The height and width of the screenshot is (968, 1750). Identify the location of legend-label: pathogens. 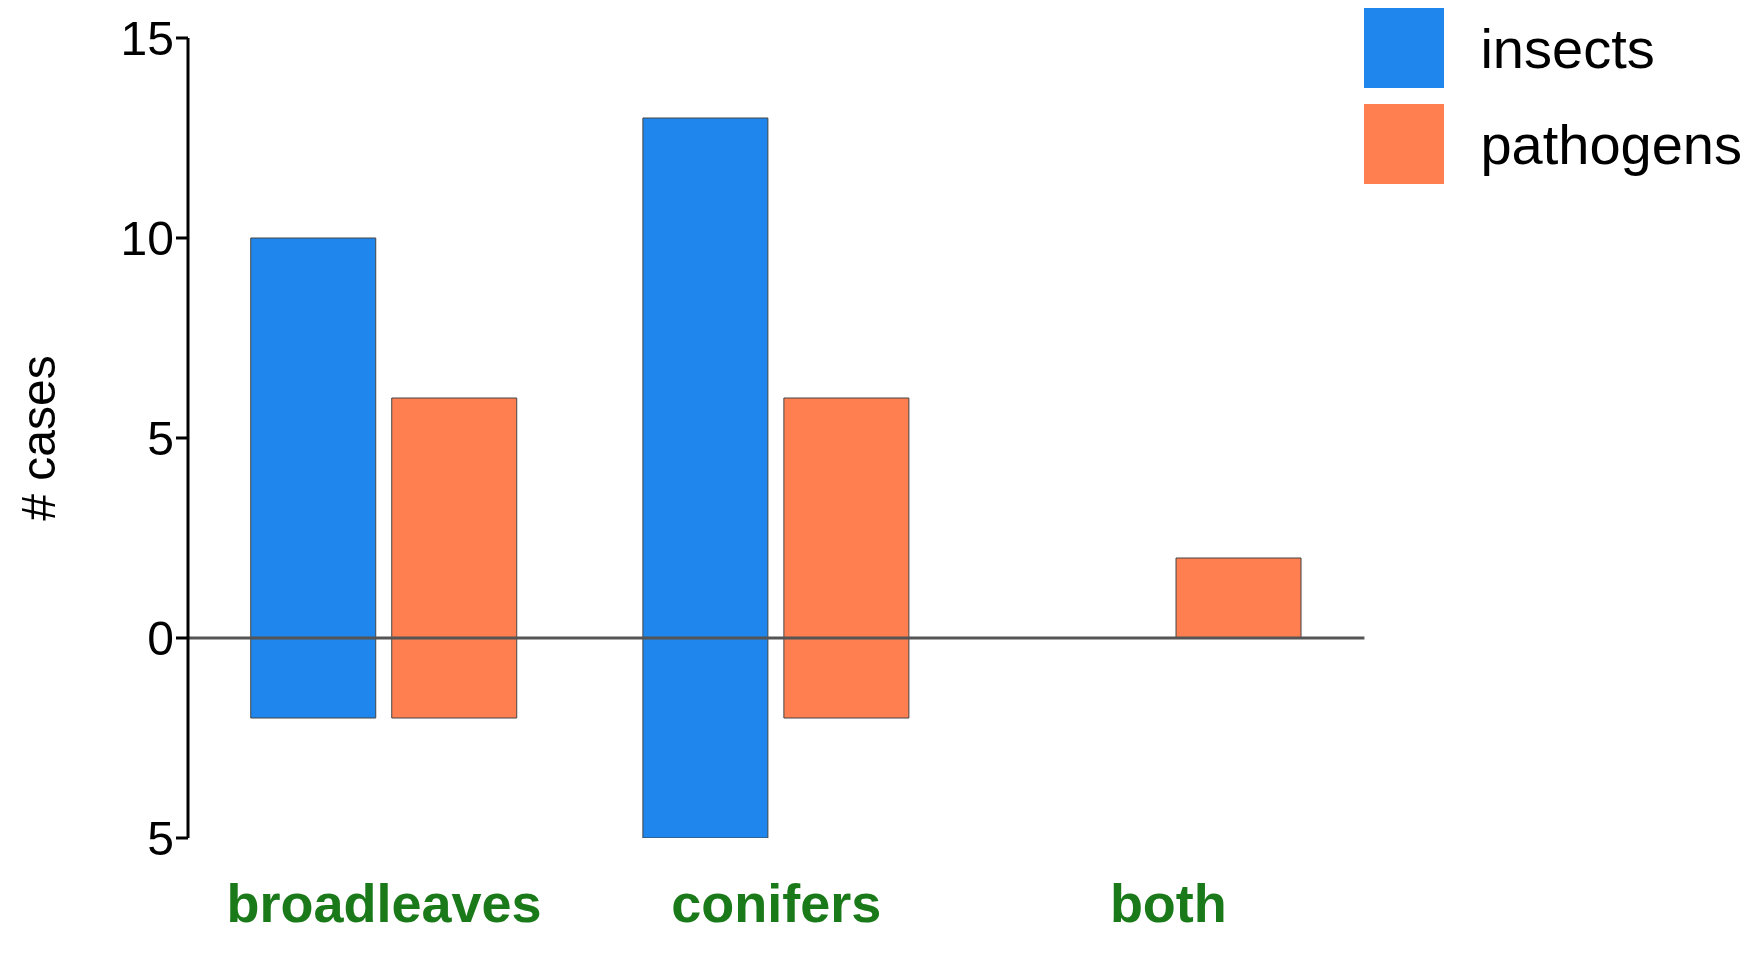
(1611, 144).